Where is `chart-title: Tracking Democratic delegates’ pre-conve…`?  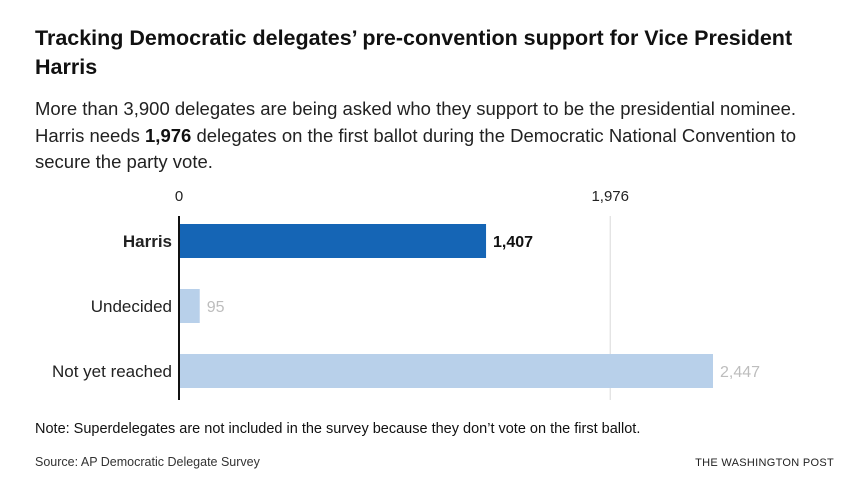 chart-title: Tracking Democratic delegates’ pre-conve… is located at coordinates (414, 52).